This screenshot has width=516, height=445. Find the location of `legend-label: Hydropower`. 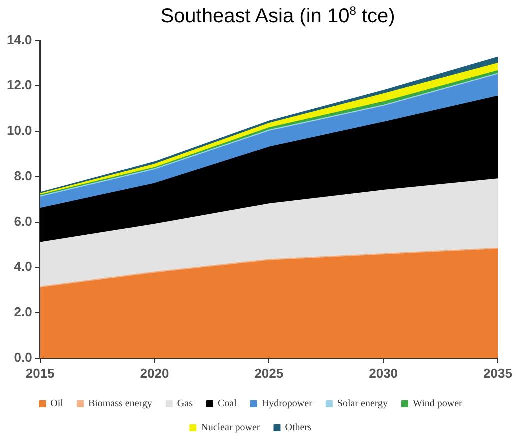

legend-label: Hydropower is located at coordinates (288, 404).